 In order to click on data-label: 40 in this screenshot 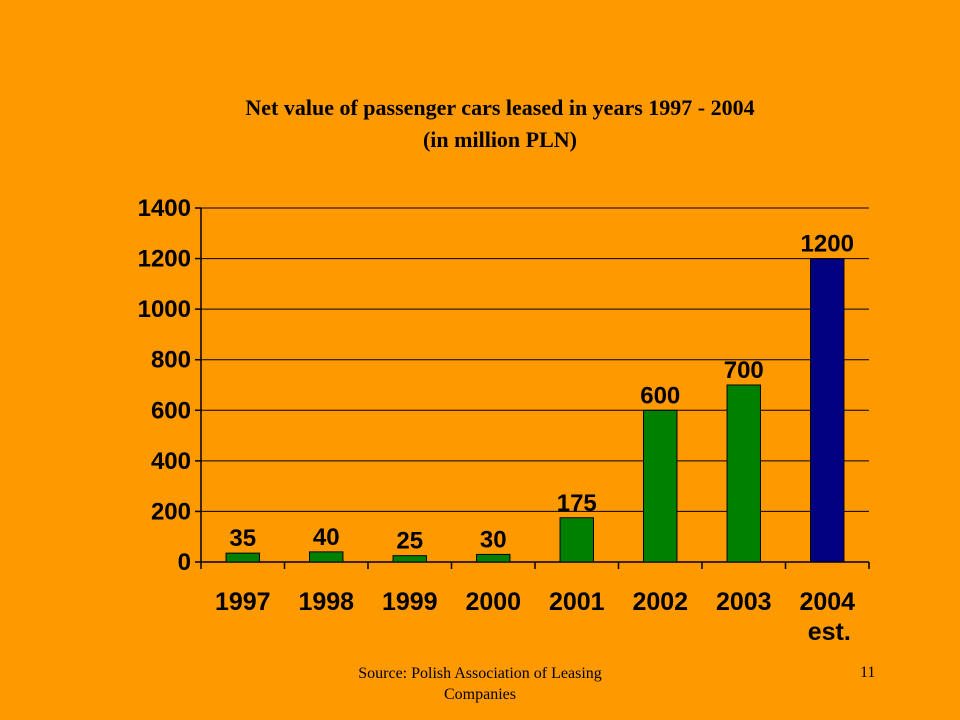, I will do `click(326, 537)`.